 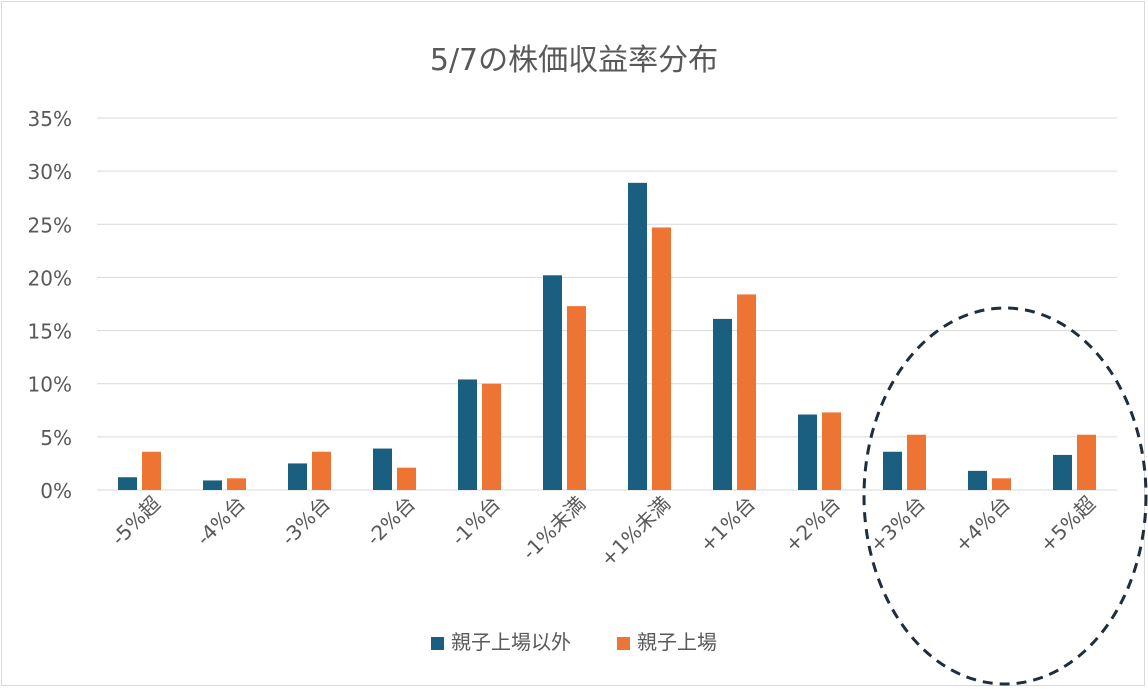 I want to click on x-tick-label: -2%台, so click(x=390, y=521).